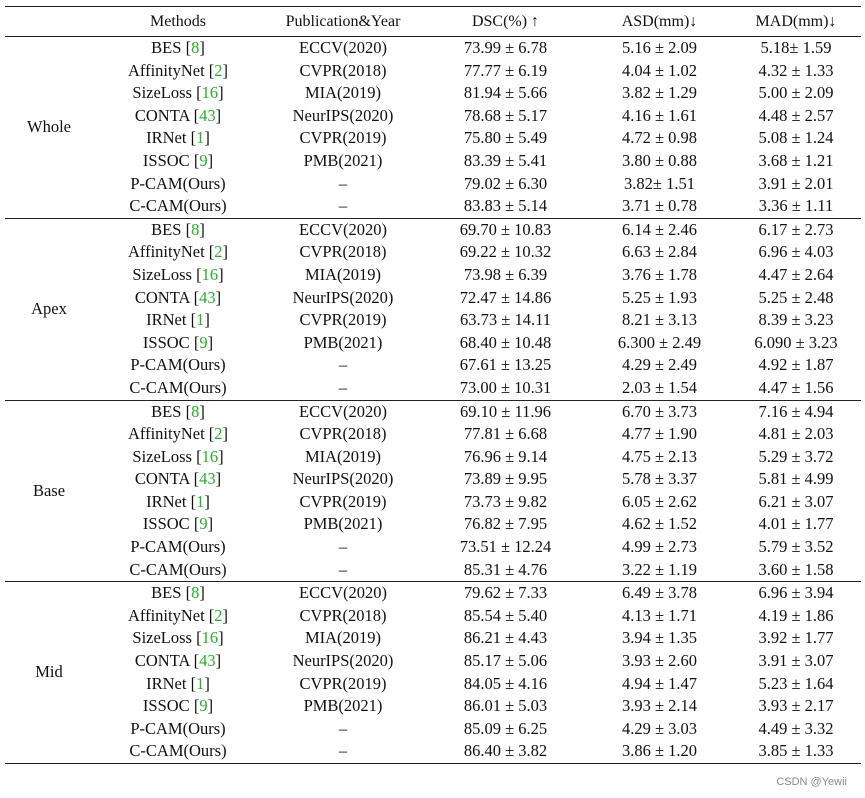 The width and height of the screenshot is (865, 798). Describe the element at coordinates (659, 615) in the screenshot. I see `asd-cell: 4.13 ± 1.71` at that location.